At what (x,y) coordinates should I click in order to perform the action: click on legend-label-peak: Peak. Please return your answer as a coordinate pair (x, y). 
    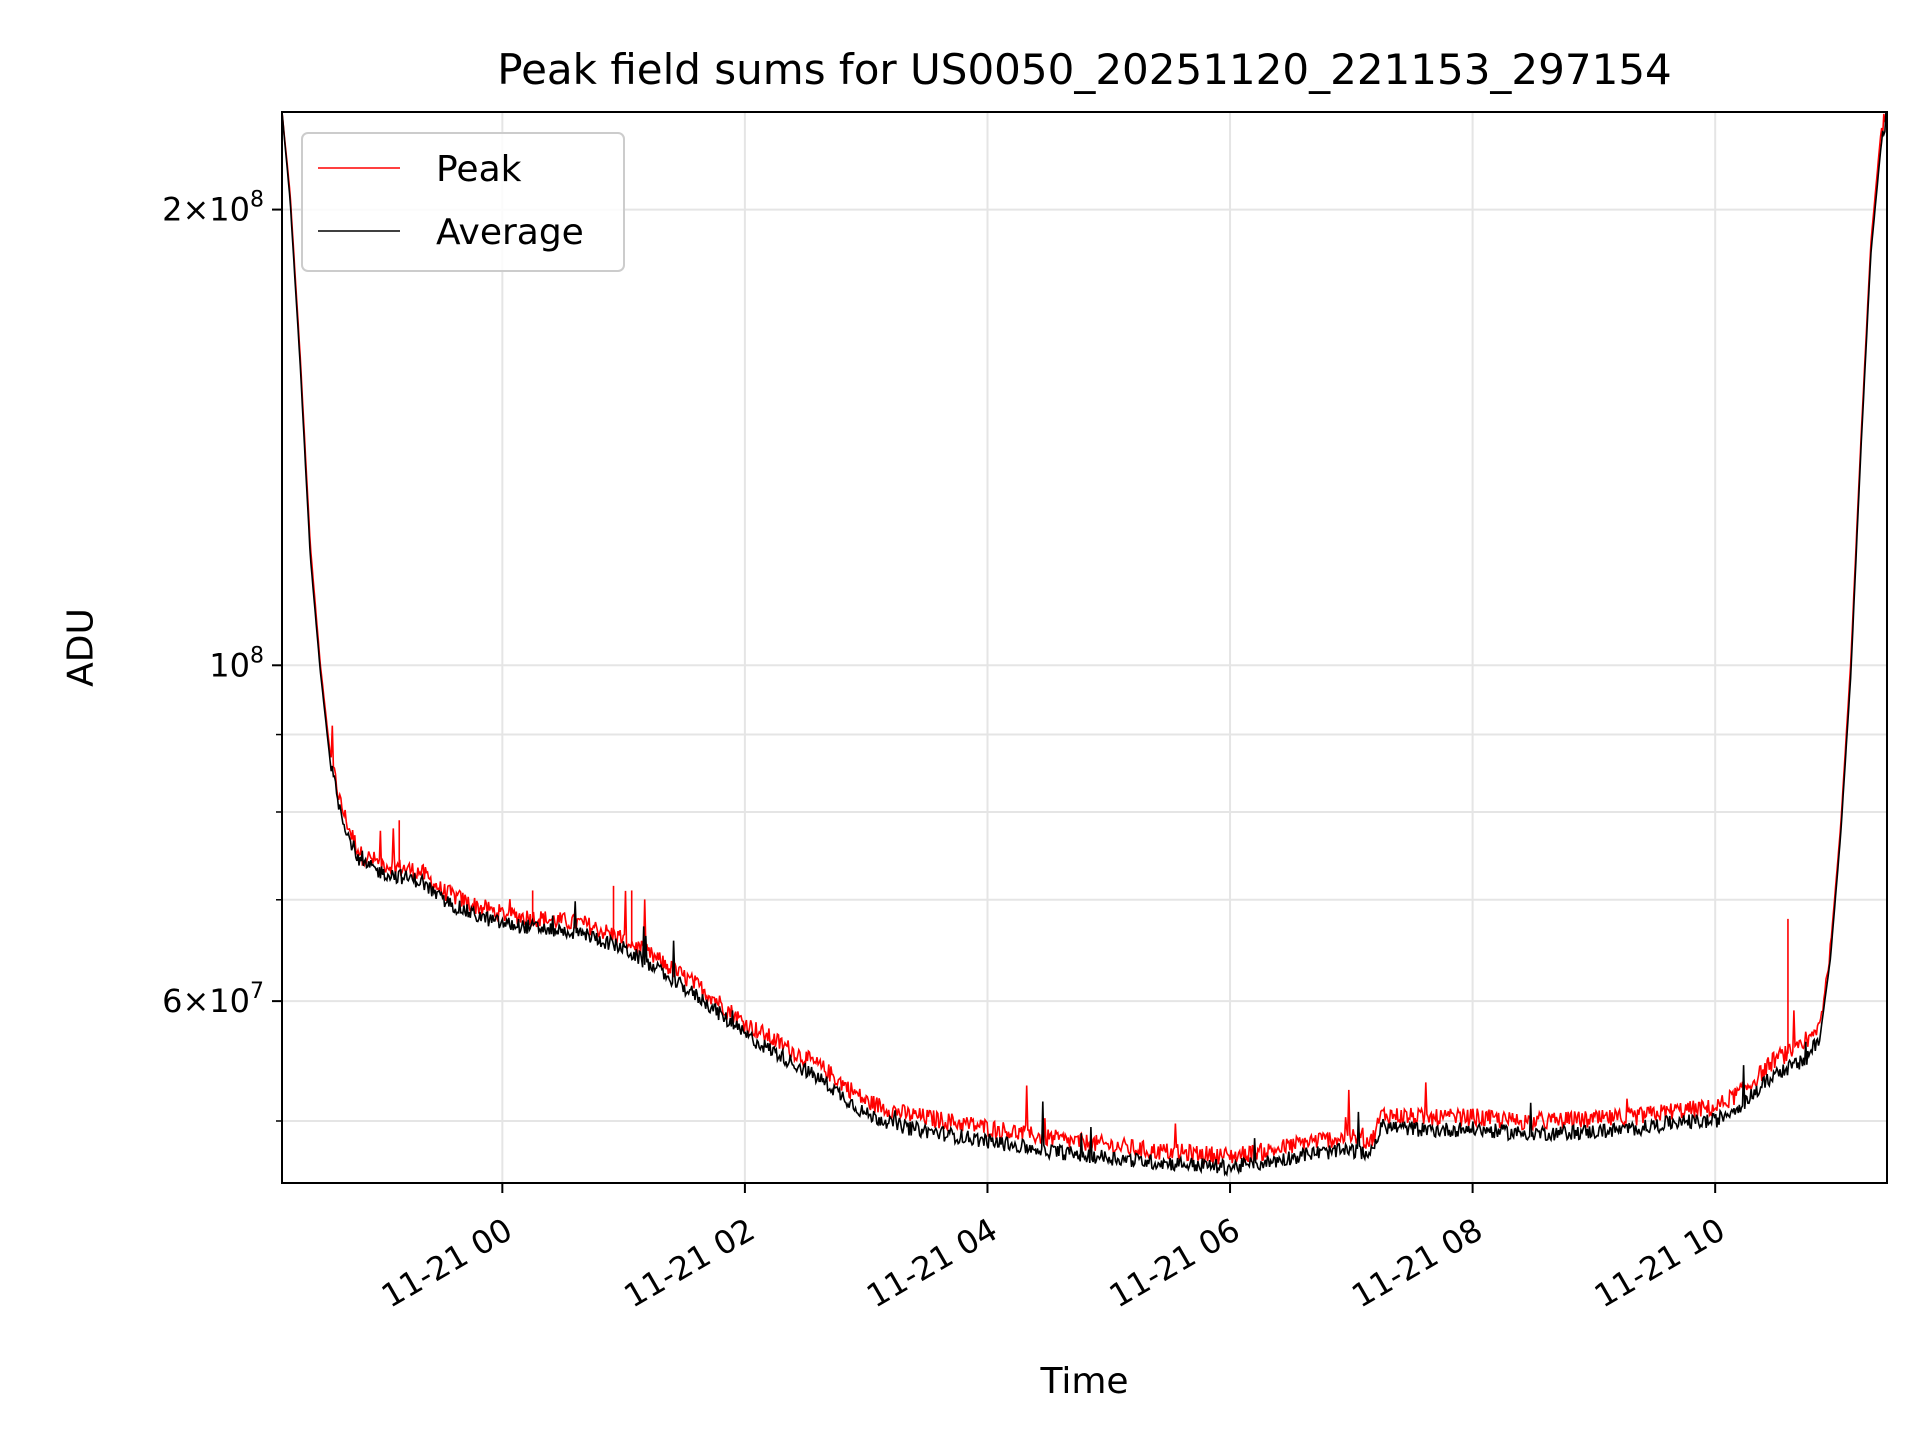
    Looking at the image, I should click on (479, 169).